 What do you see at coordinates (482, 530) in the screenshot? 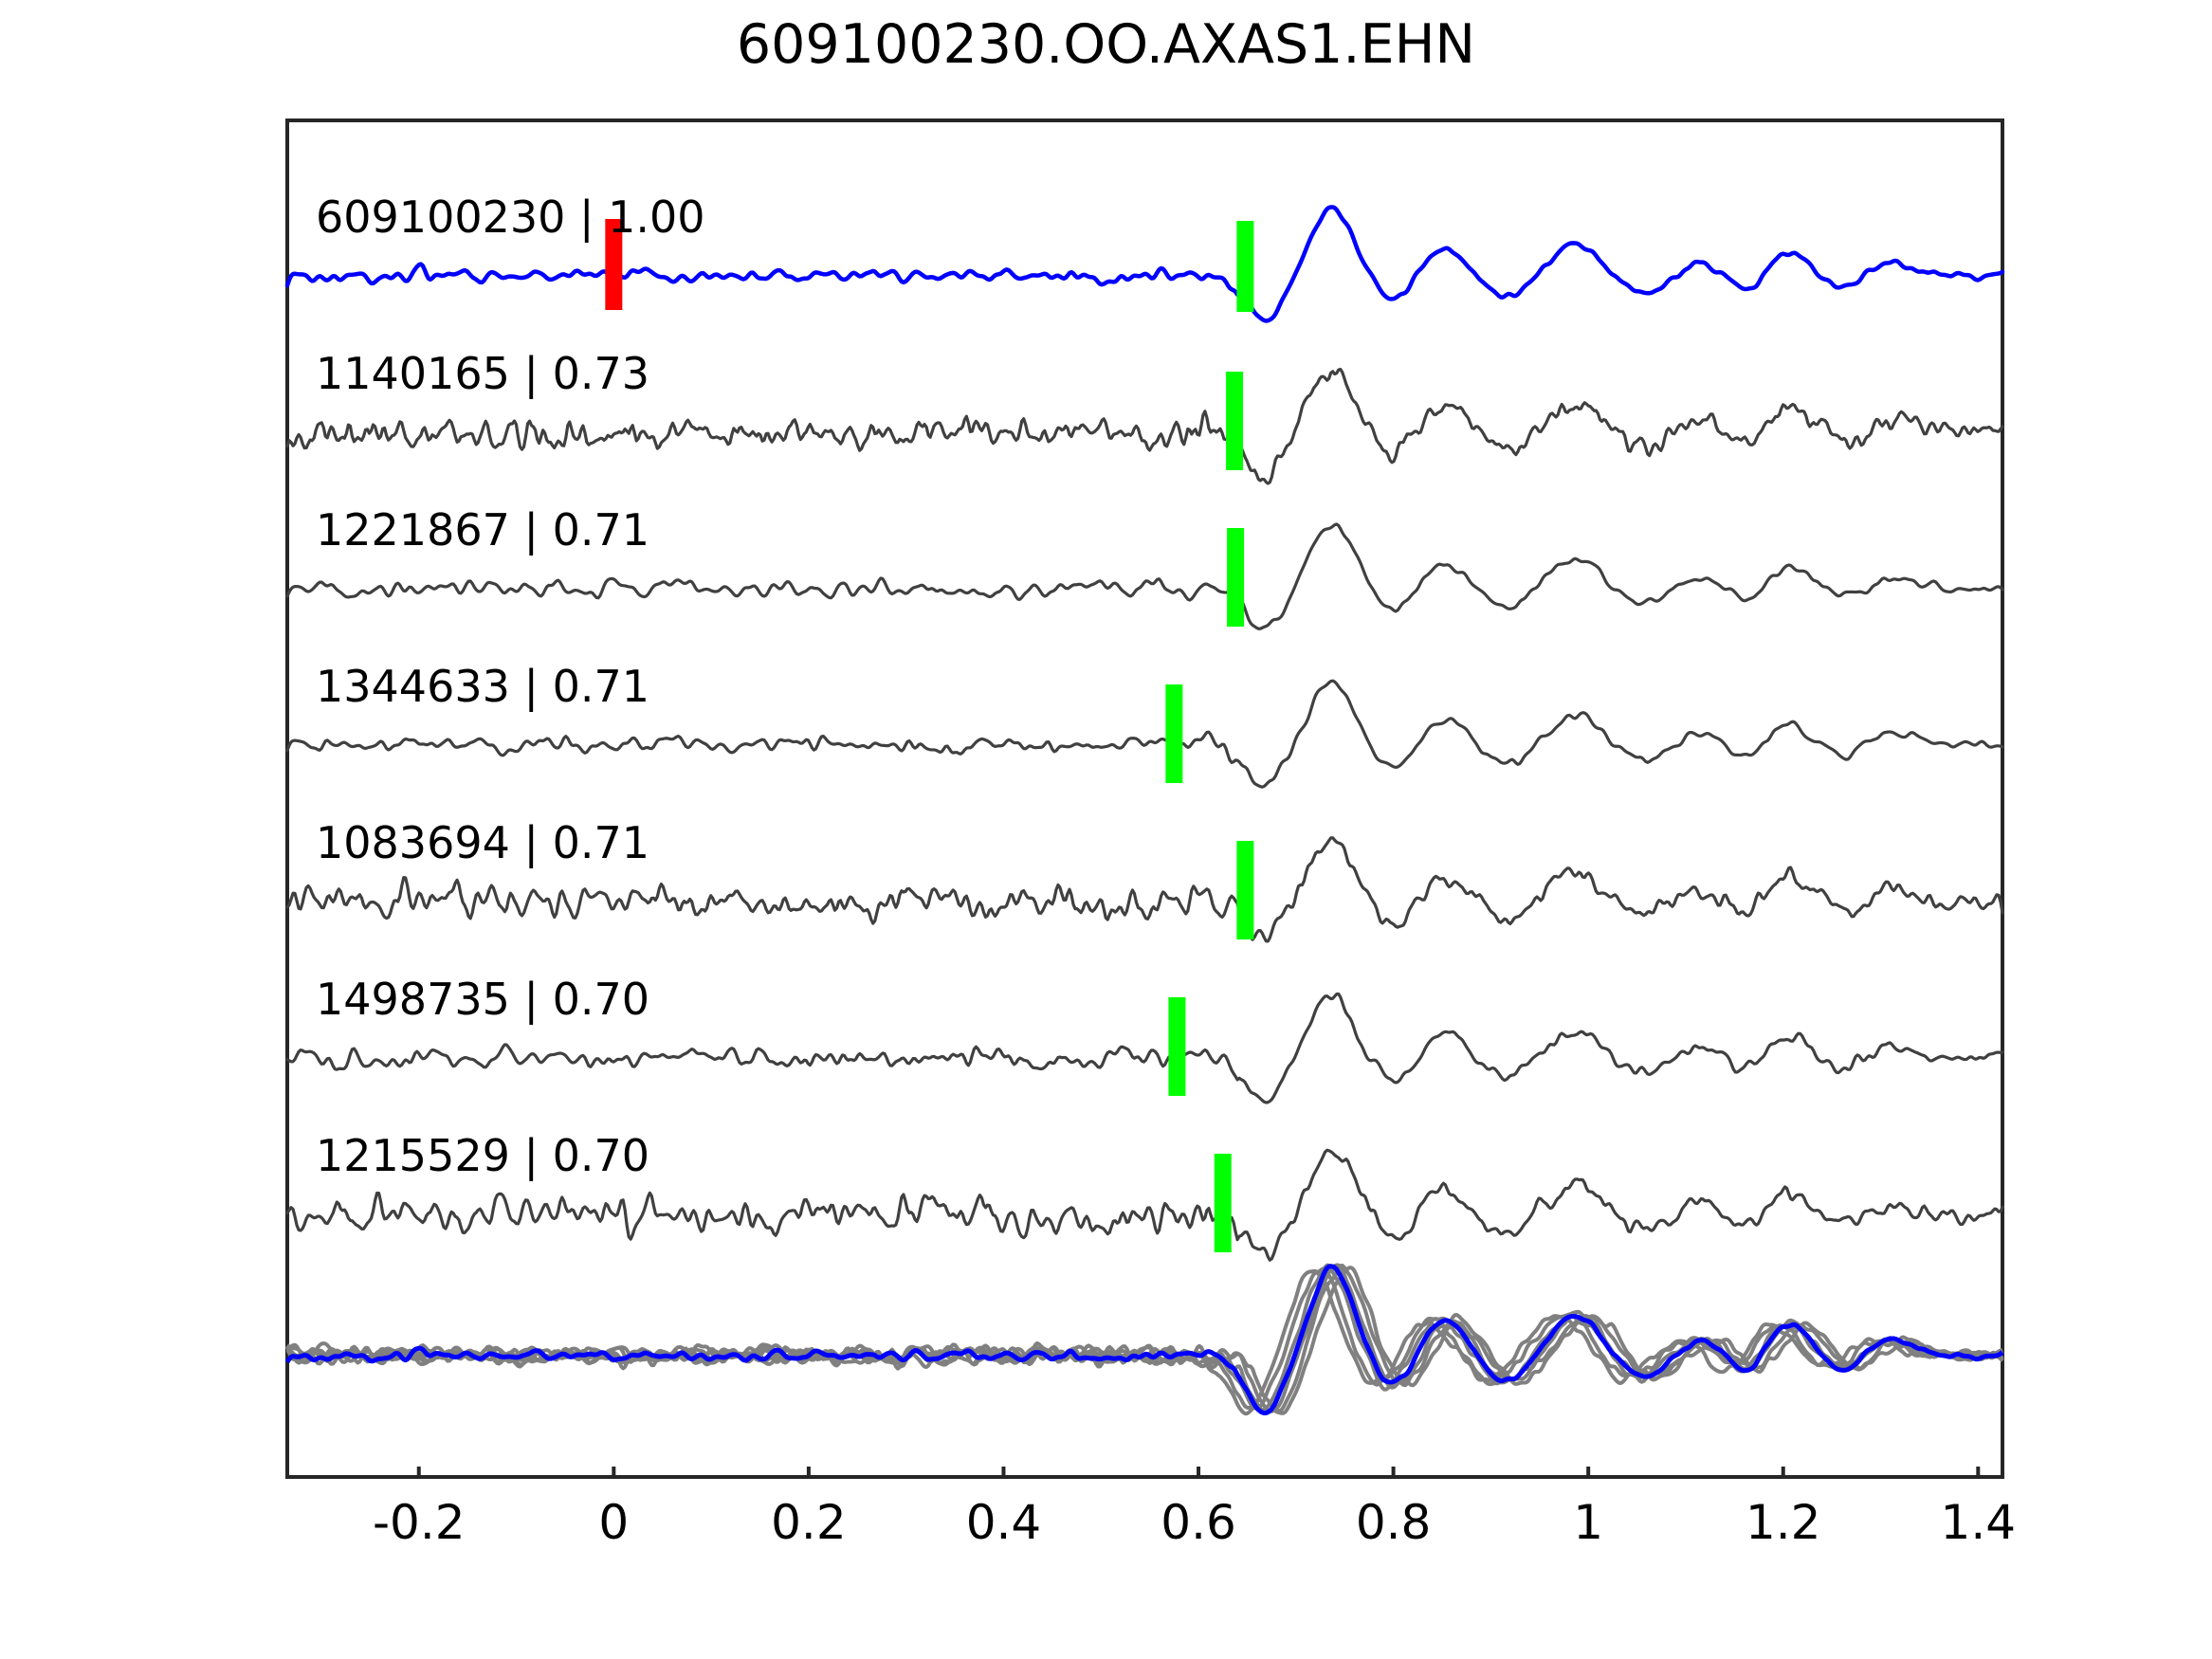
I see `trace-label: 1221867 | 0.71` at bounding box center [482, 530].